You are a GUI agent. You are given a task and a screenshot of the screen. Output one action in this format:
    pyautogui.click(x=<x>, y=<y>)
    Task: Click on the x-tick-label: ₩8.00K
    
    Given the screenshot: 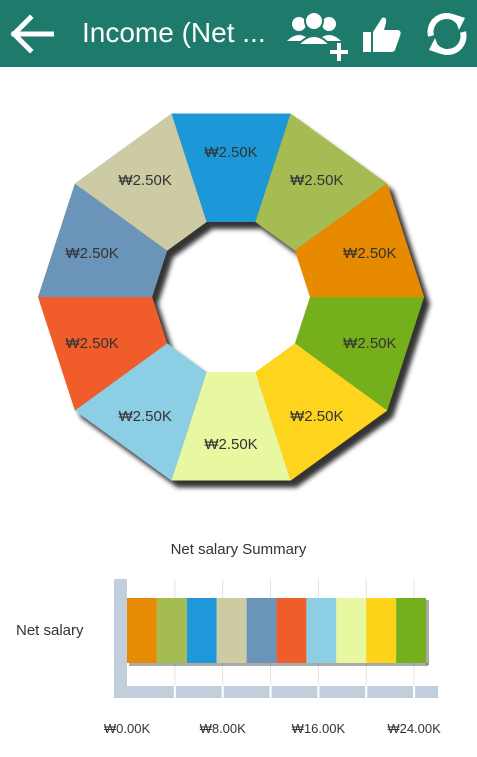 What is the action you would take?
    pyautogui.click(x=223, y=728)
    